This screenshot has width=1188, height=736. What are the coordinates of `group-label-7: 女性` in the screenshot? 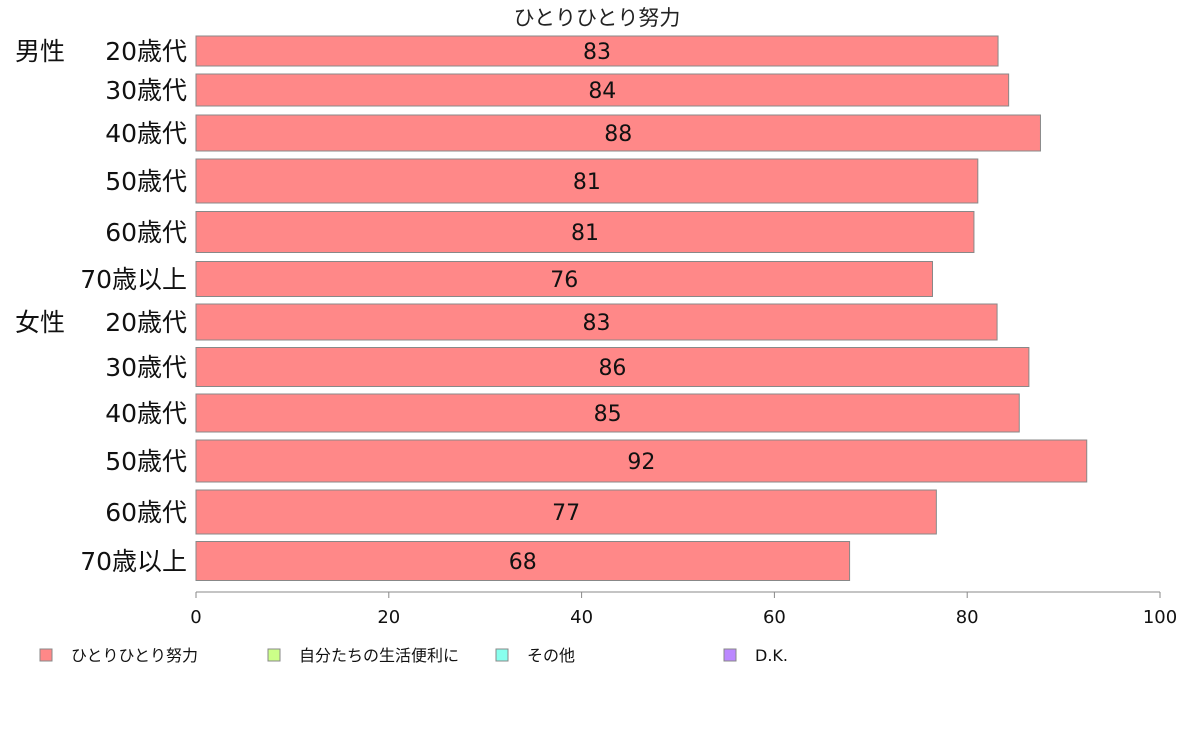 It's located at (40, 322).